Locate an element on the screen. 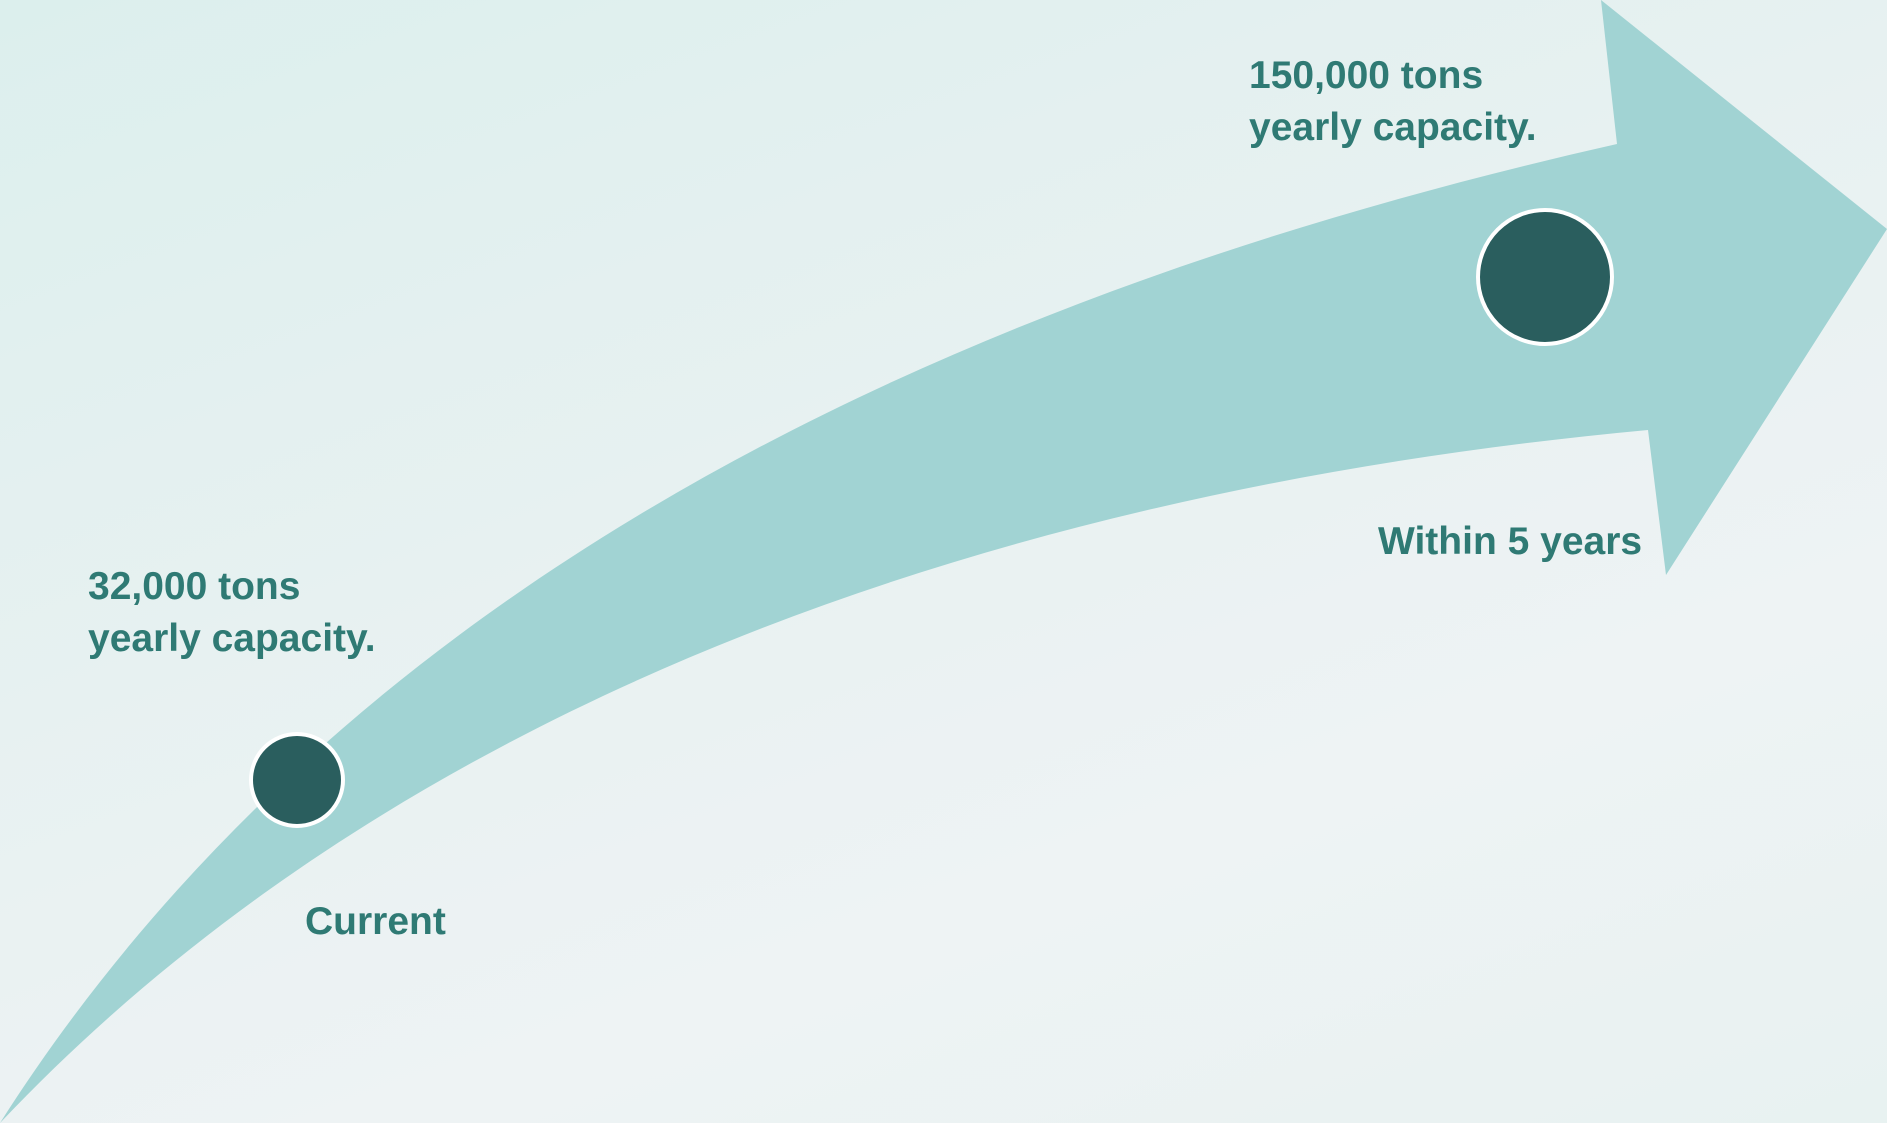  current-time-label: Current is located at coordinates (375, 921).